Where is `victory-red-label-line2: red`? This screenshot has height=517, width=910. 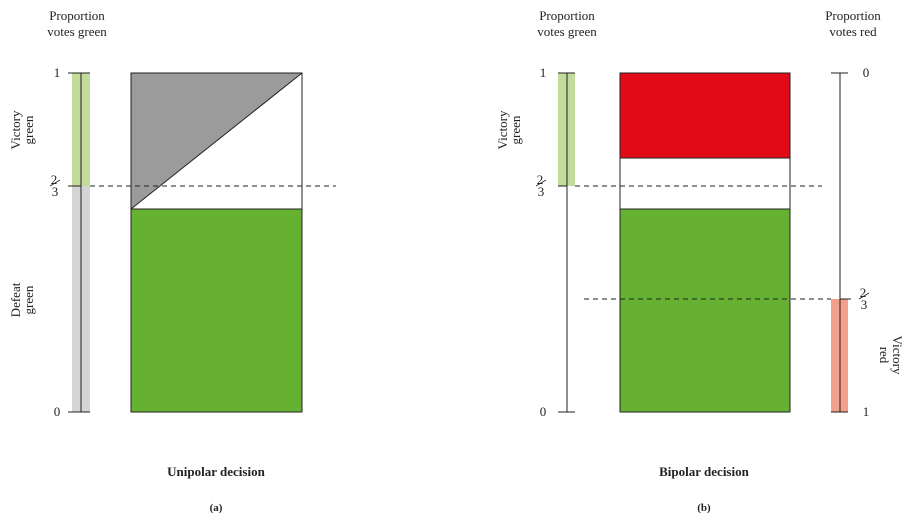 victory-red-label-line2: red is located at coordinates (884, 355).